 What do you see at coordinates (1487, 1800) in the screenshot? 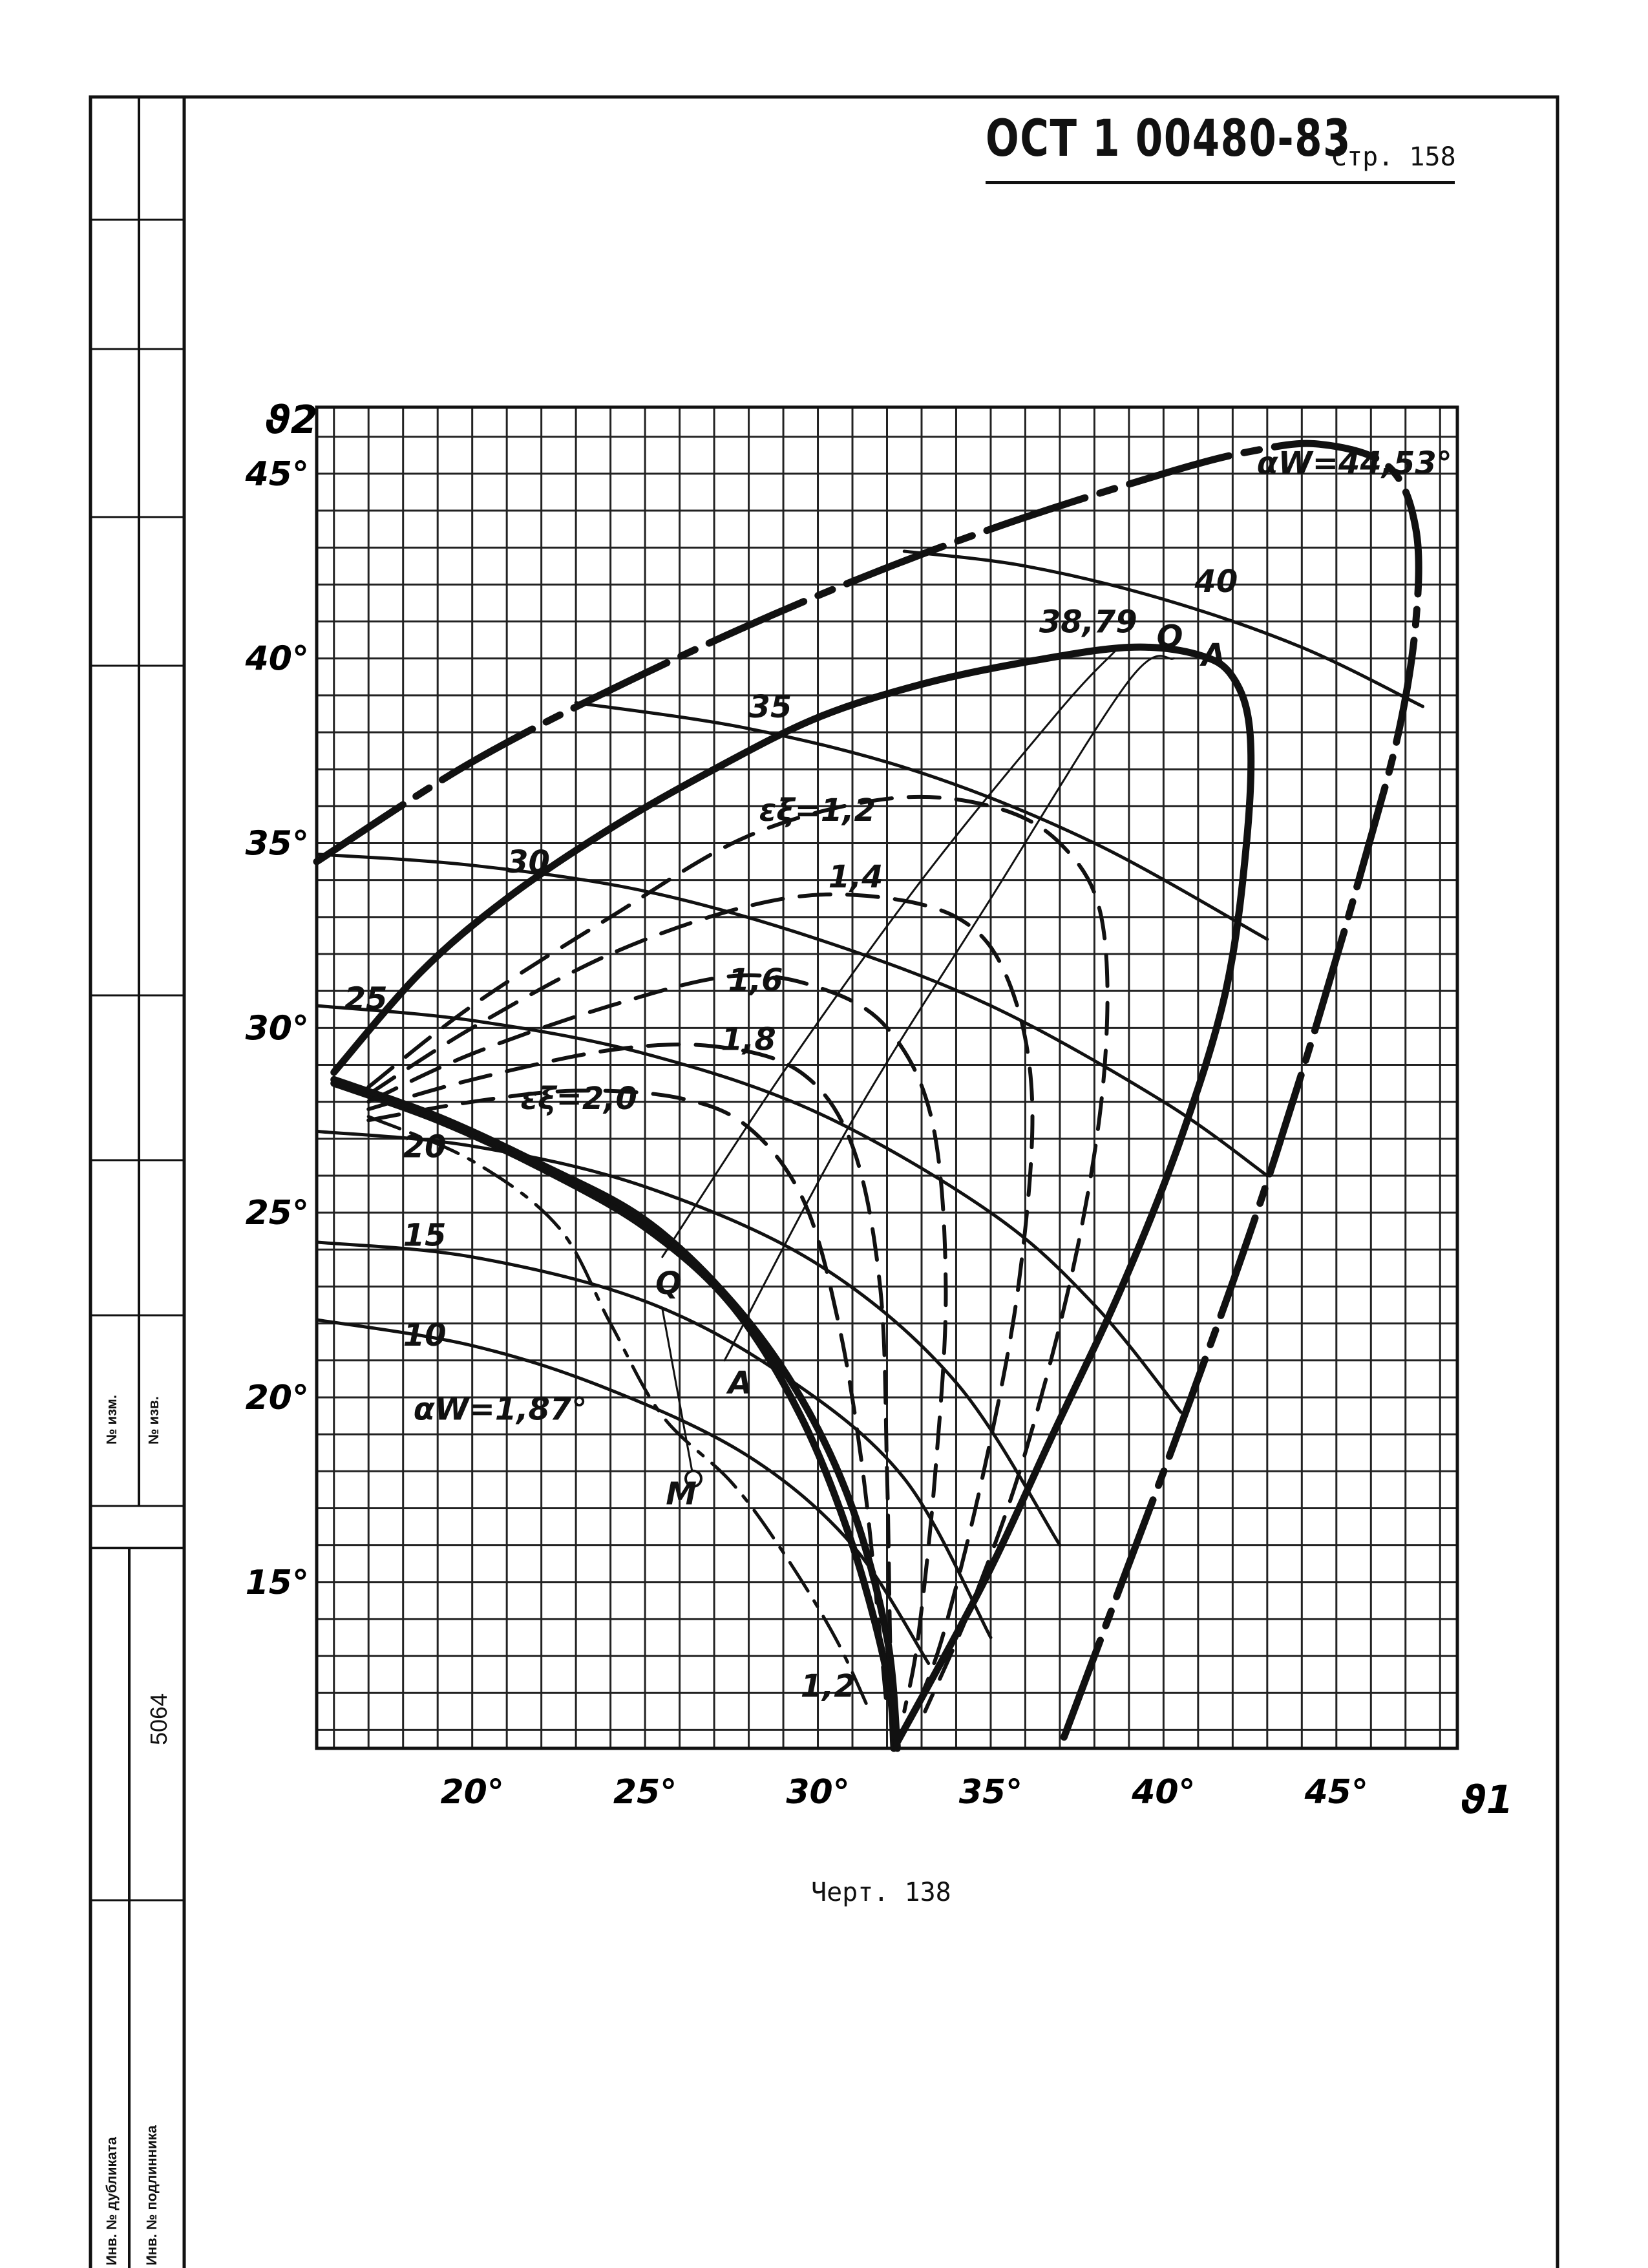
I see `x-axis-label: ϑ1` at bounding box center [1487, 1800].